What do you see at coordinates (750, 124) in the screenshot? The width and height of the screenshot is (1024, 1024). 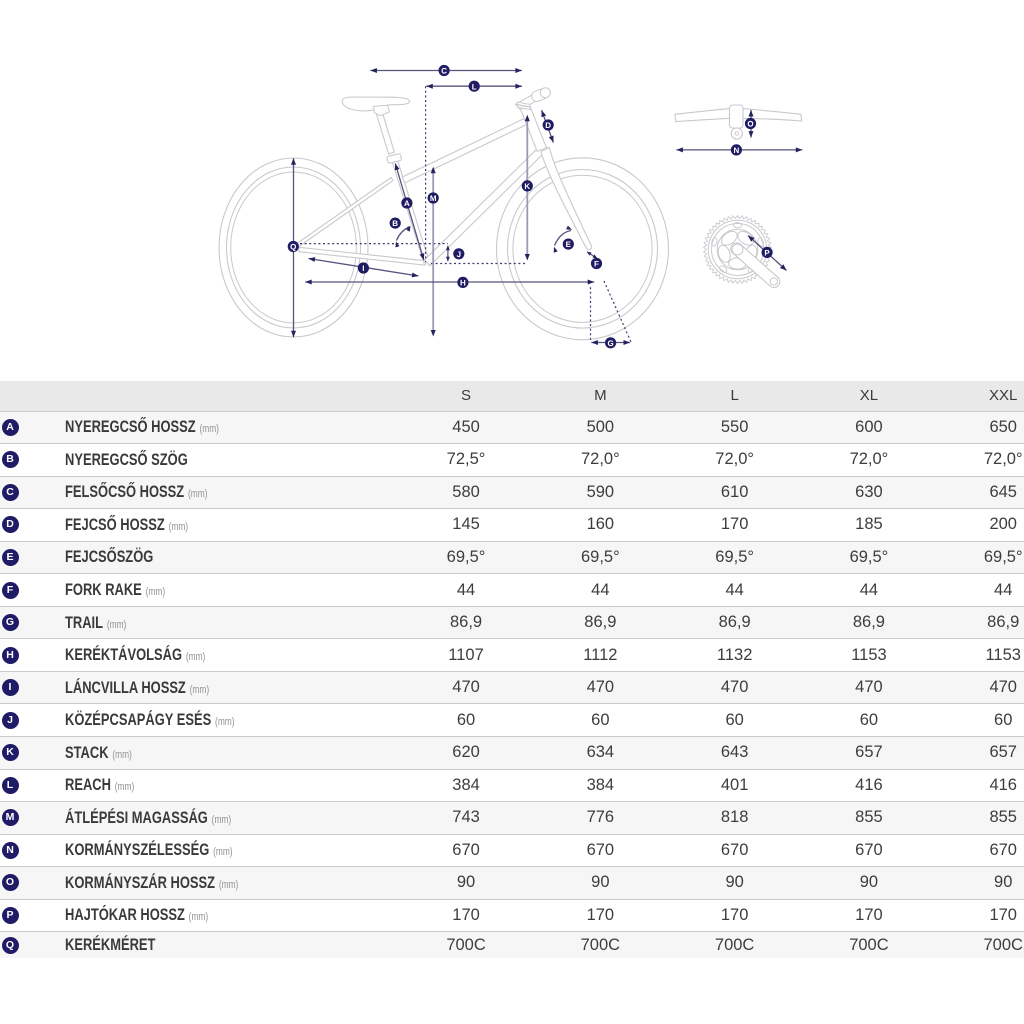 I see `svg-text: O` at bounding box center [750, 124].